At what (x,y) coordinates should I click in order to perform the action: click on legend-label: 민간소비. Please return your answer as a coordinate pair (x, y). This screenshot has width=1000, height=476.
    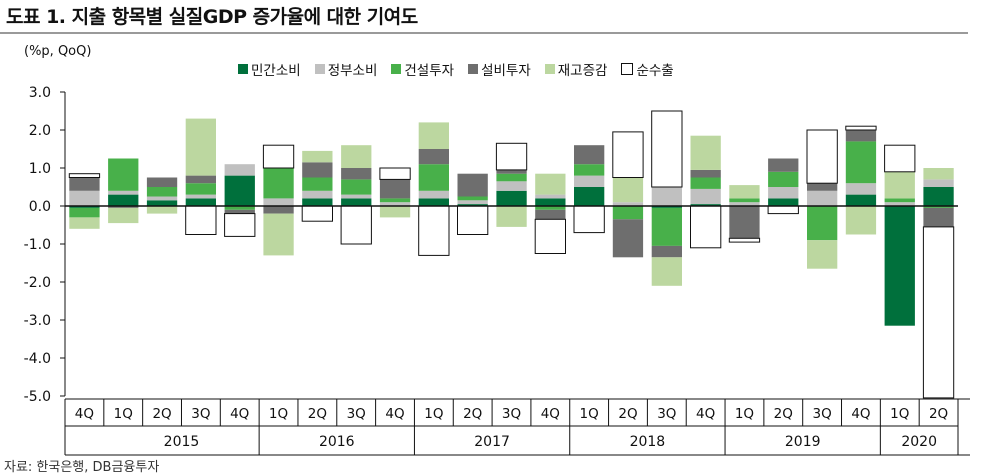
    Looking at the image, I should click on (276, 71).